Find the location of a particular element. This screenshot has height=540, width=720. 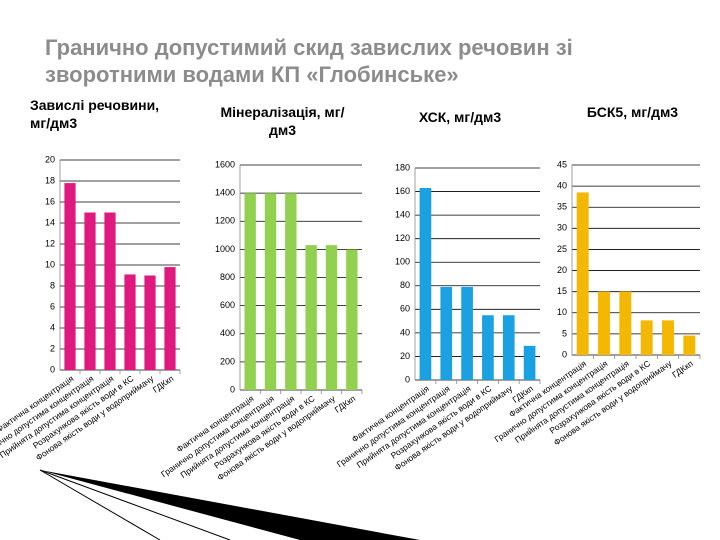

y-tick-label: 8 is located at coordinates (52, 285).